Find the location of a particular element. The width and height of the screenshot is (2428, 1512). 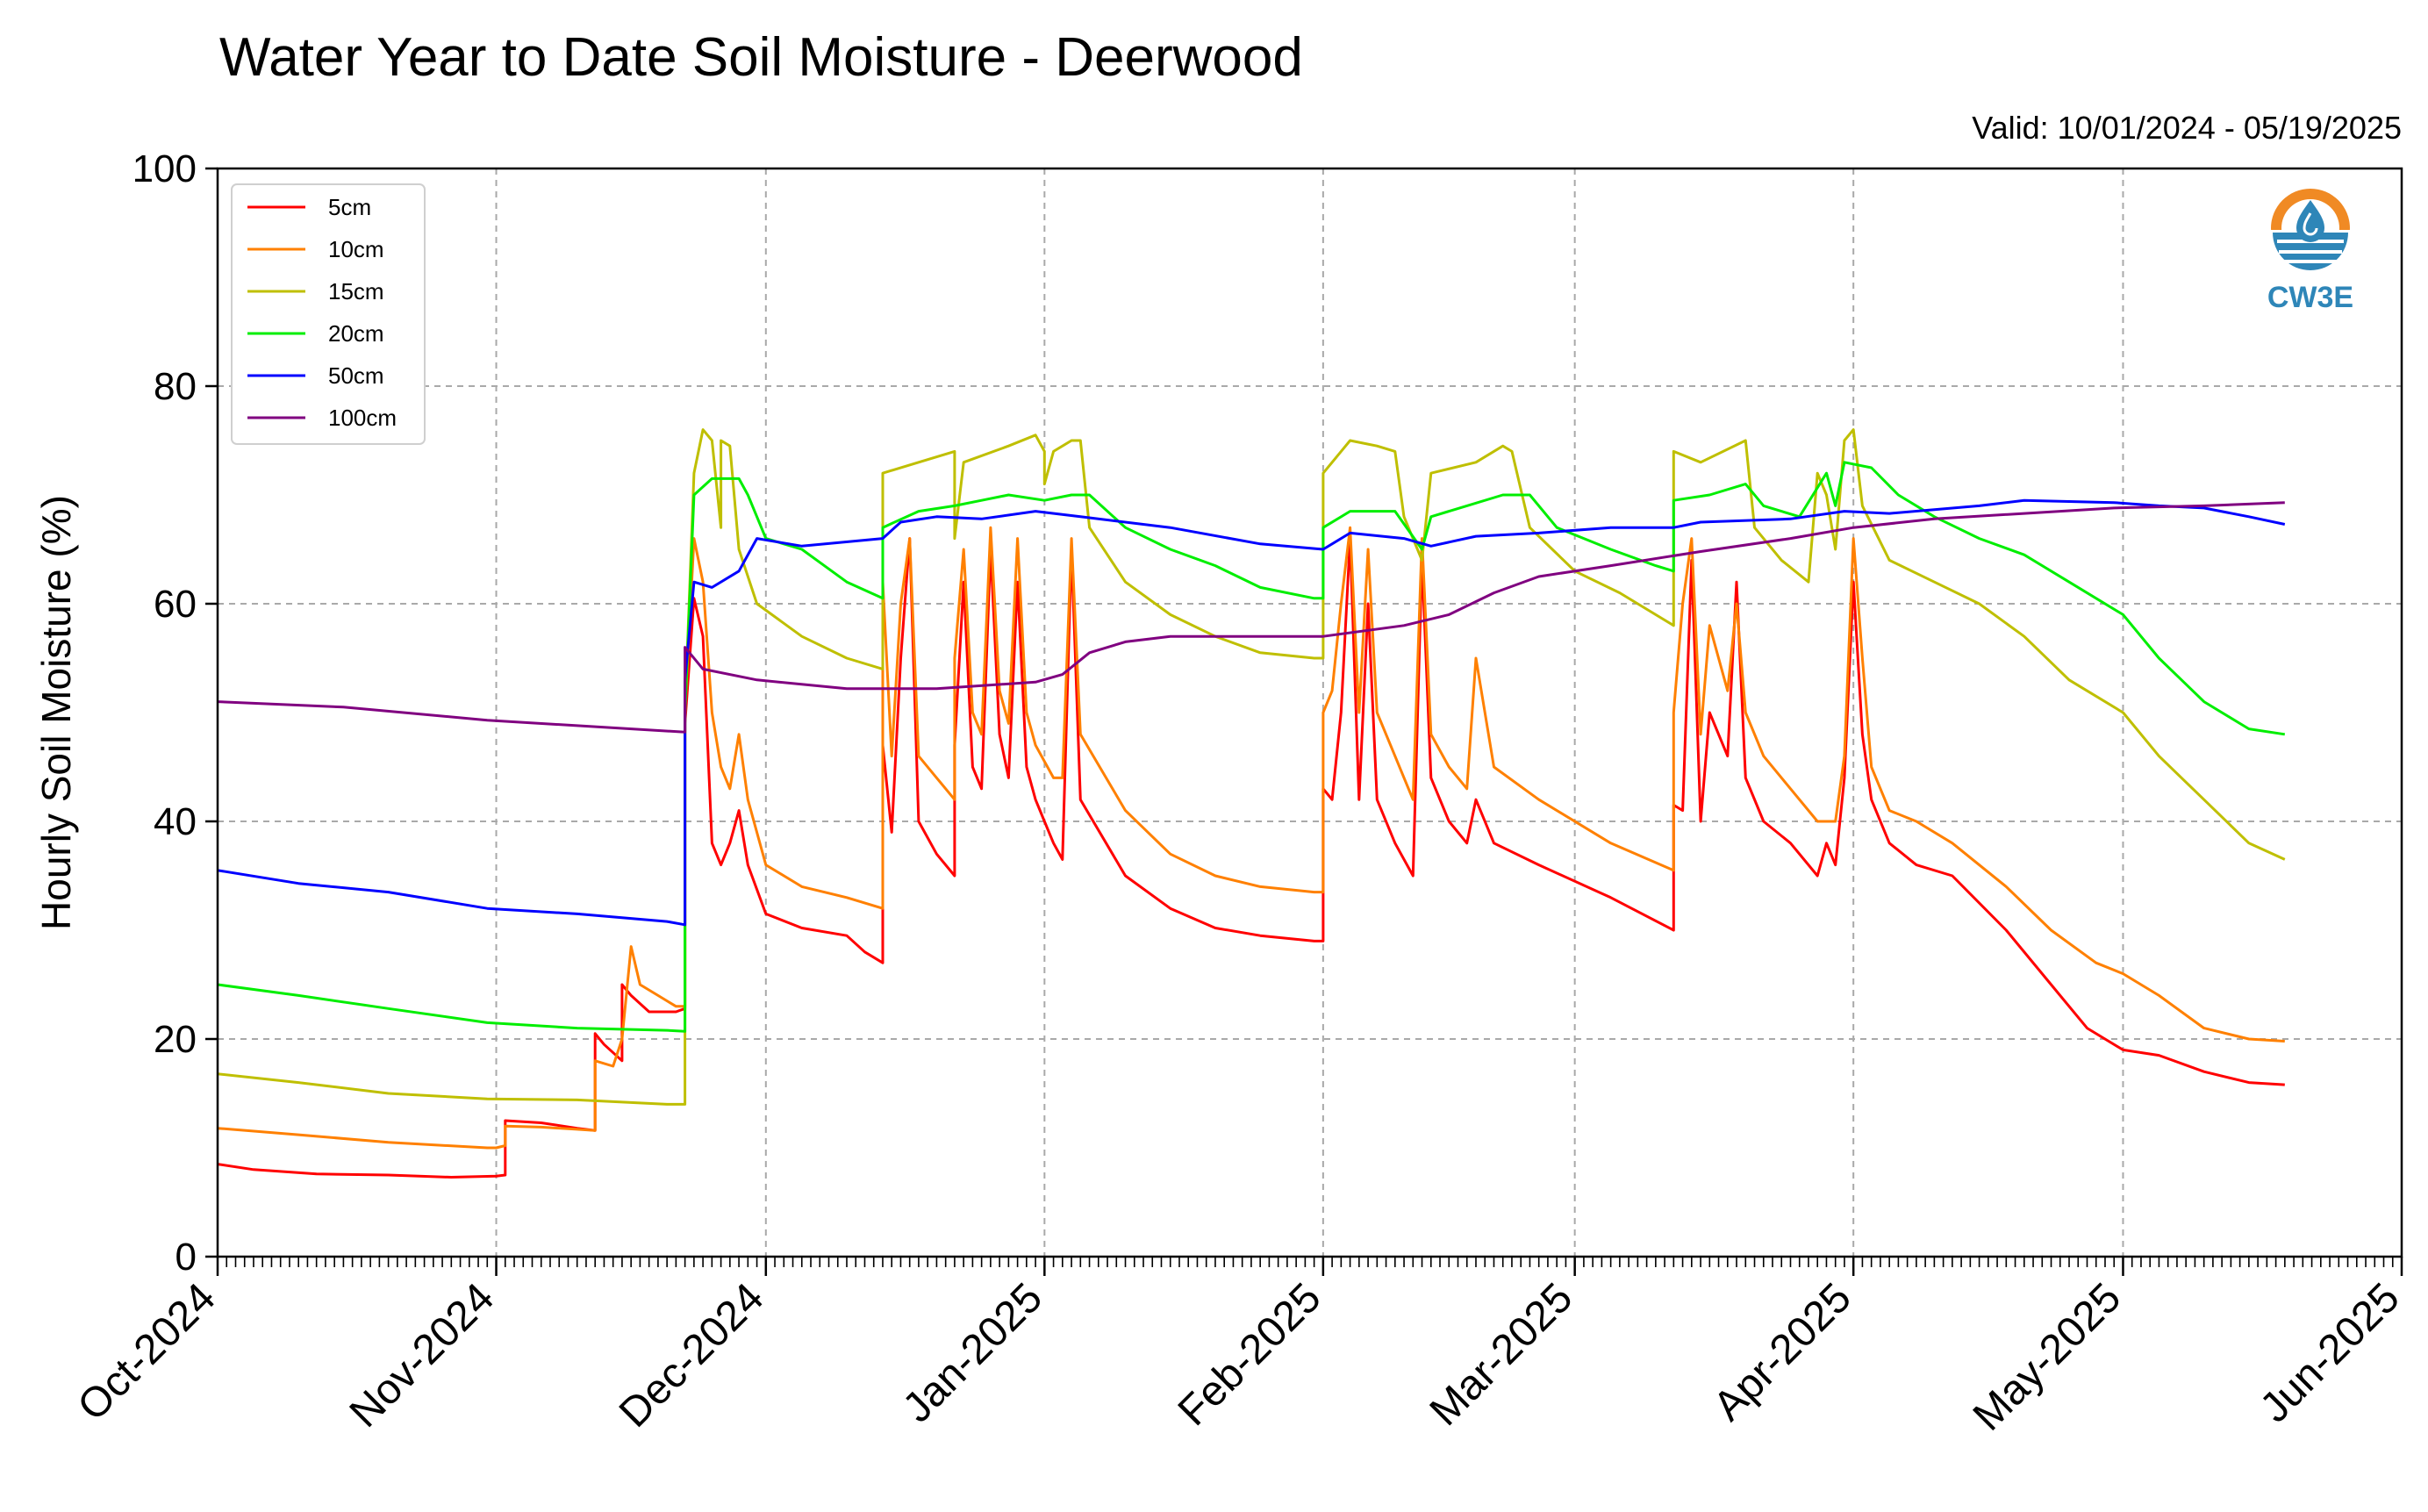

x-tick-label: Nov-2024 is located at coordinates (422, 1356).